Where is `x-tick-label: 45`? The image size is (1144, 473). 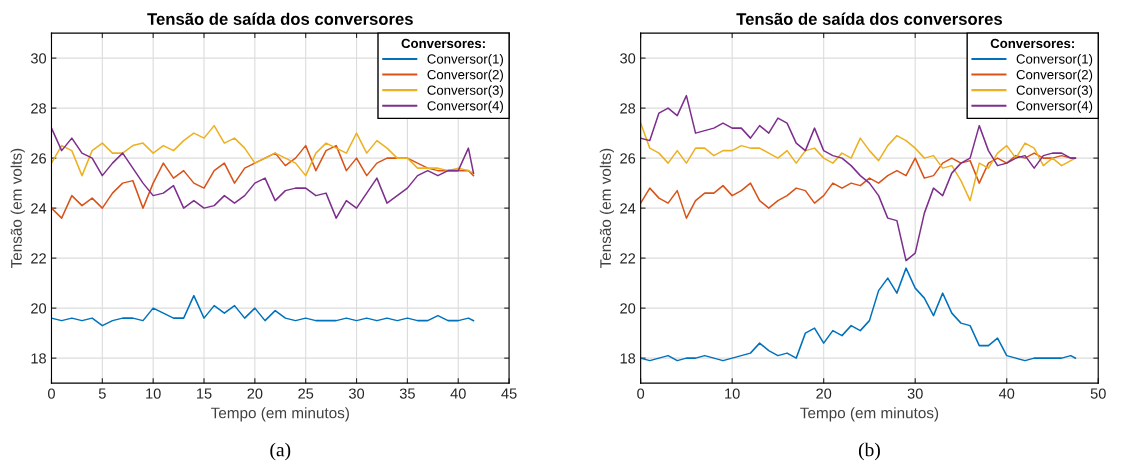
x-tick-label: 45 is located at coordinates (509, 393).